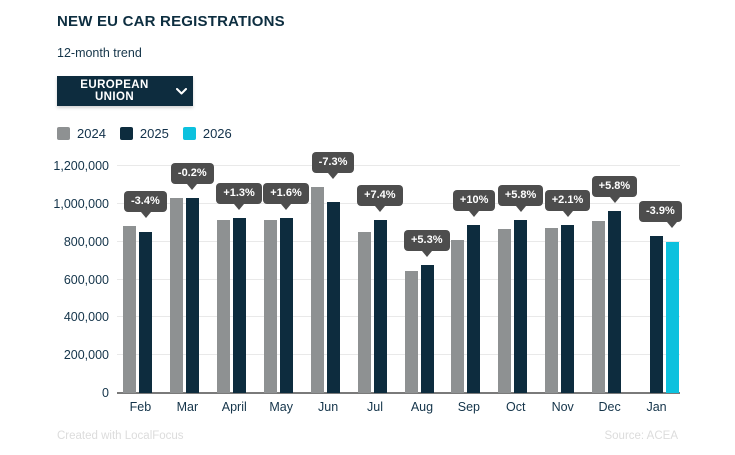 This screenshot has width=735, height=455. I want to click on bar-2024-sep, so click(458, 316).